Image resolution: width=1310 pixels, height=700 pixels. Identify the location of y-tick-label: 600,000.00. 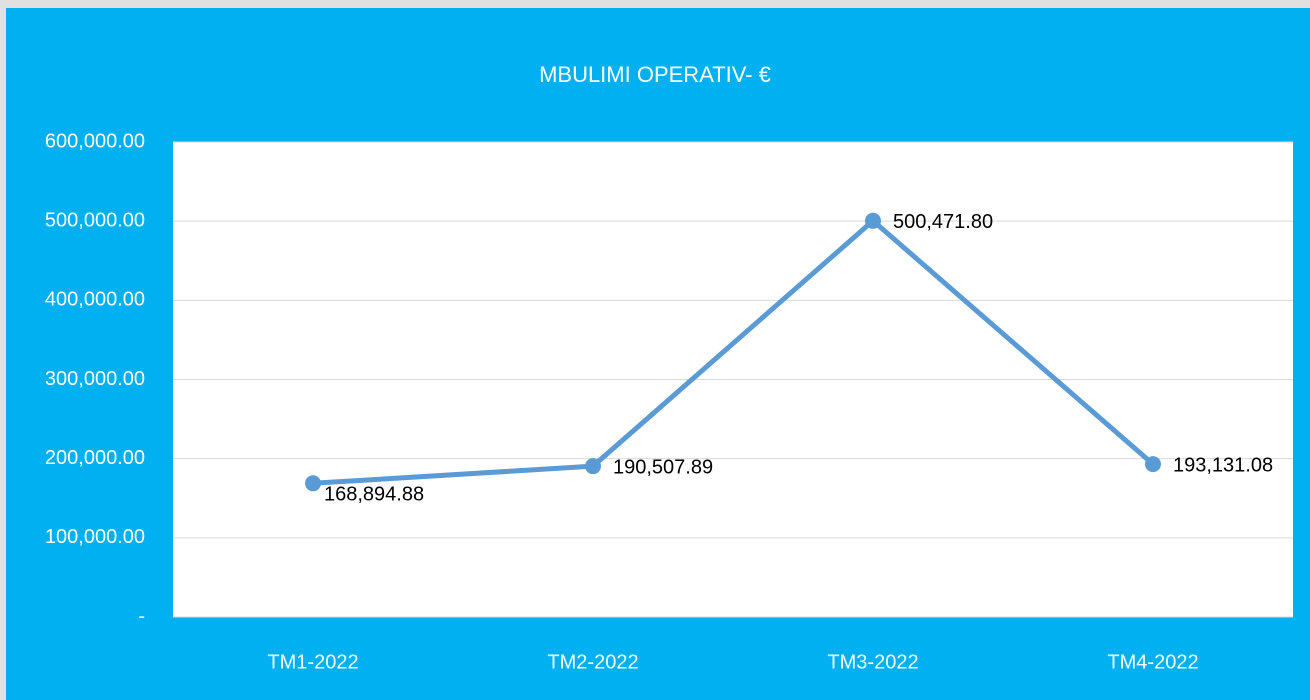
(95, 141).